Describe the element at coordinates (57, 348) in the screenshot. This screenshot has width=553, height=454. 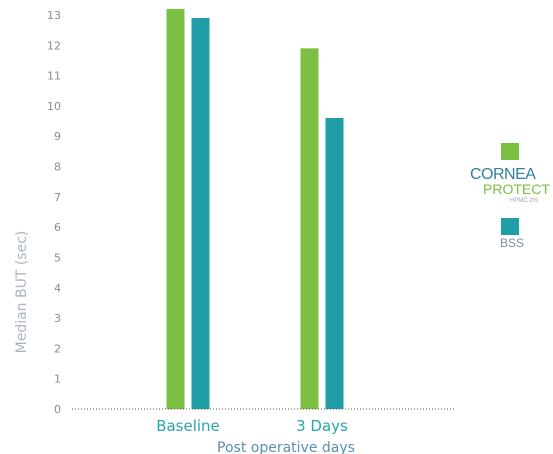
I see `y-tick-label: 2` at that location.